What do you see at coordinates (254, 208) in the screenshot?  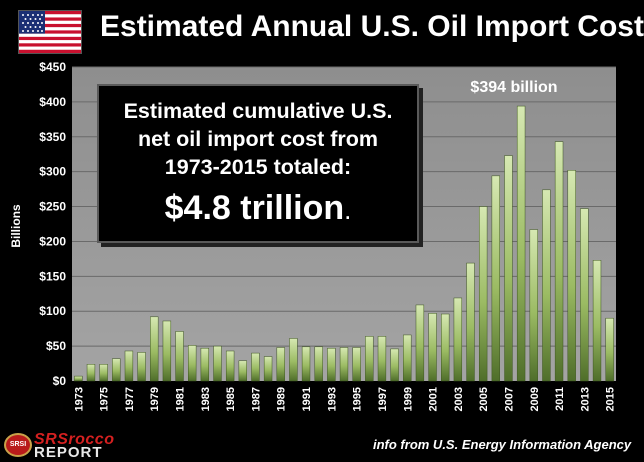 I see `callout-total-value: $4.8 trillion` at bounding box center [254, 208].